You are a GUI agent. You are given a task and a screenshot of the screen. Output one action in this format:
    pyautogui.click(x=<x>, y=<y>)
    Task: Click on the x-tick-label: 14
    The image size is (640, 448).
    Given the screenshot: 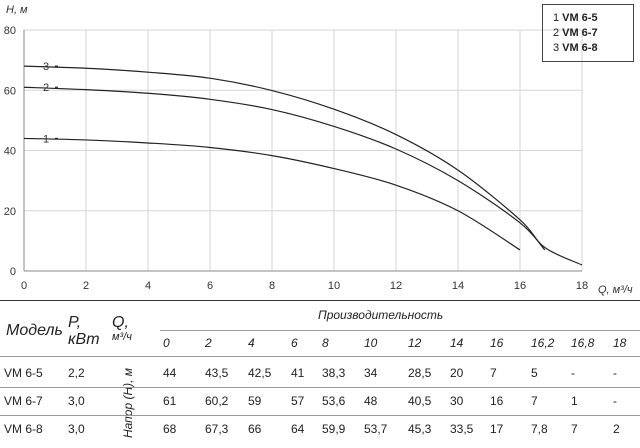 What is the action you would take?
    pyautogui.click(x=458, y=286)
    